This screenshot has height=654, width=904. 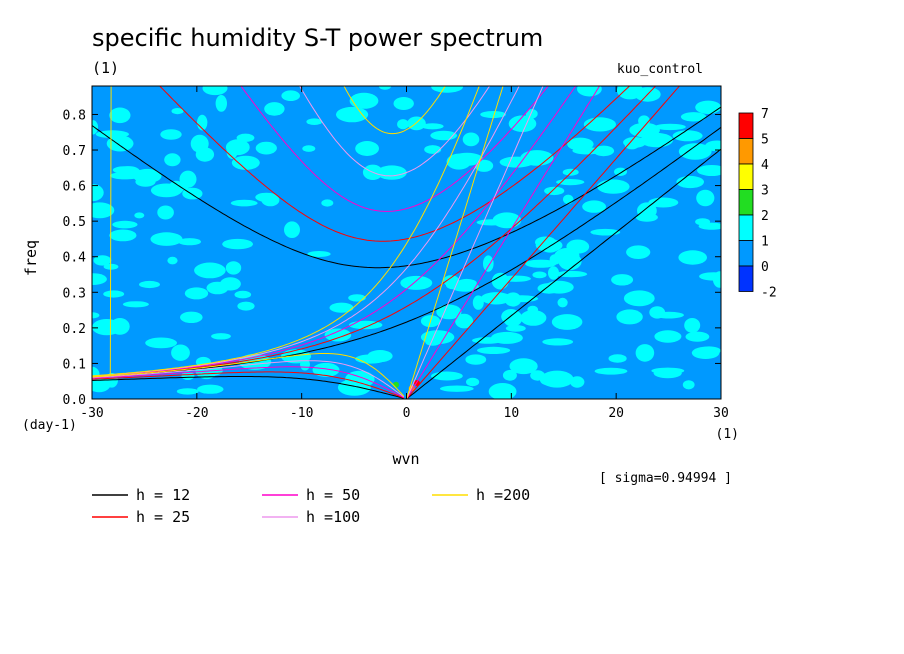 What do you see at coordinates (333, 495) in the screenshot?
I see `legend-label: h = 50` at bounding box center [333, 495].